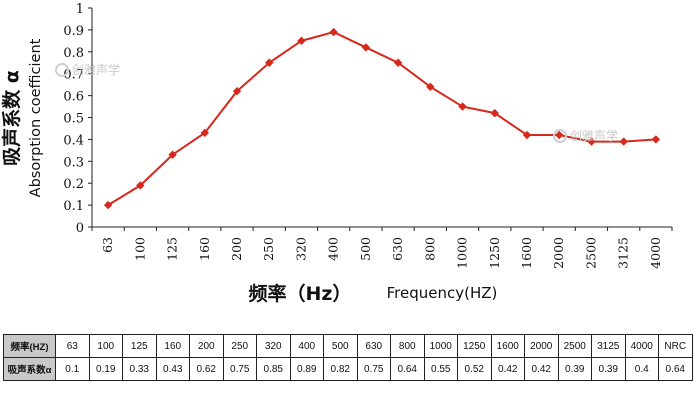  Describe the element at coordinates (206, 346) in the screenshot. I see `frequency-cell: 200` at that location.